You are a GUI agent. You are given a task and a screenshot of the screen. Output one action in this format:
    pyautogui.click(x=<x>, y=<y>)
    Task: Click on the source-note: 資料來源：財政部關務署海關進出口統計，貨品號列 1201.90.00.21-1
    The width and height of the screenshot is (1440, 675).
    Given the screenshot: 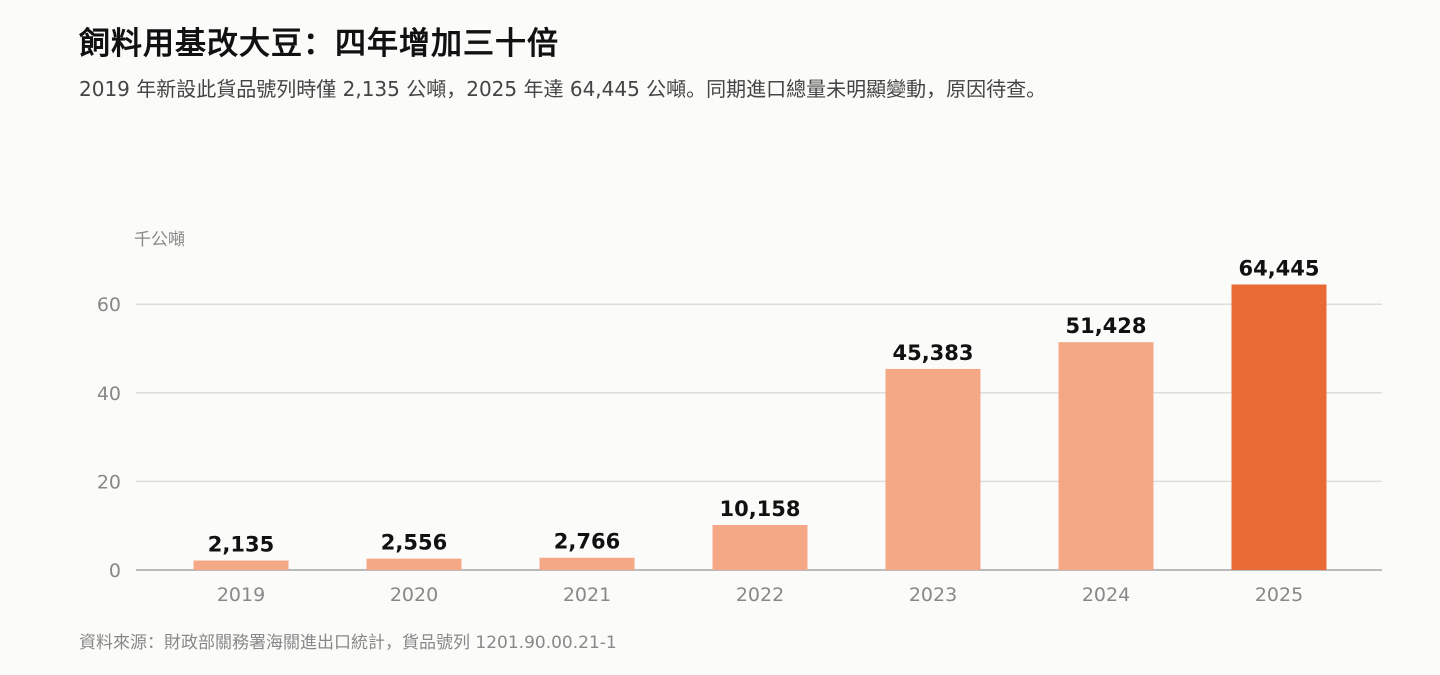 What is the action you would take?
    pyautogui.click(x=348, y=643)
    